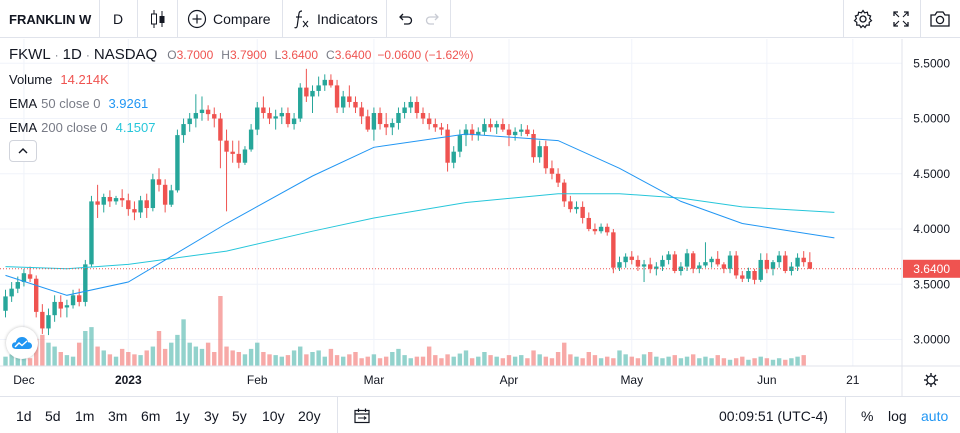 Image resolution: width=960 pixels, height=433 pixels. Describe the element at coordinates (118, 415) in the screenshot. I see `range-button-3m: 3m` at that location.